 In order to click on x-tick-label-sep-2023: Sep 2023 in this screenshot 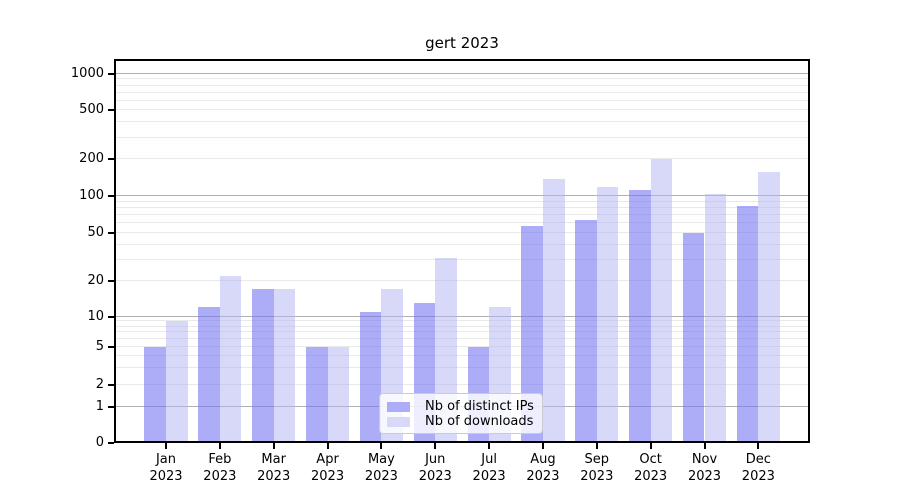, I will do `click(597, 468)`.